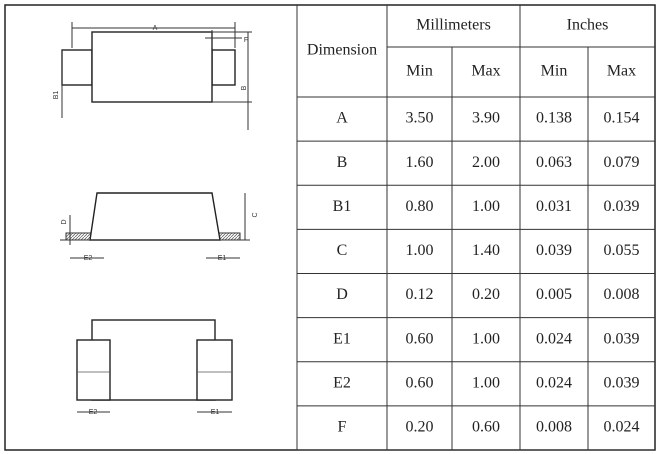 This screenshot has height=454, width=661. What do you see at coordinates (420, 118) in the screenshot?
I see `cell: 3.50` at bounding box center [420, 118].